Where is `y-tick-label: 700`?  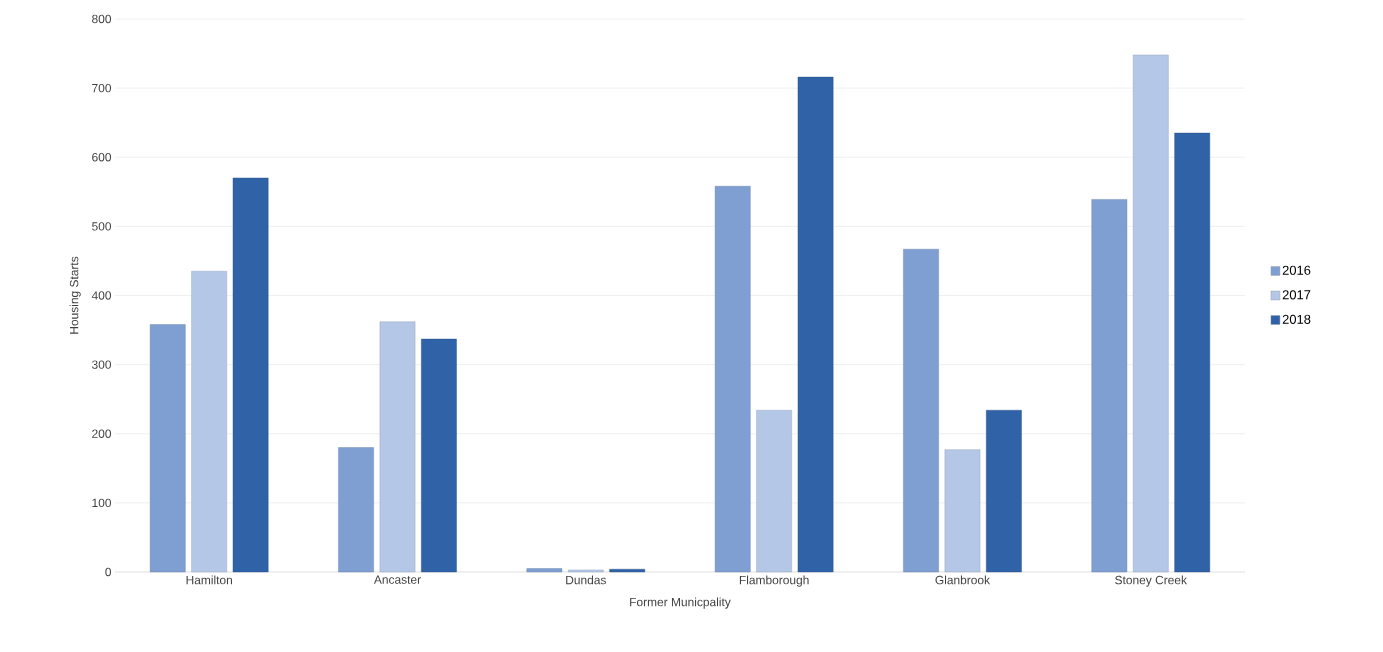
y-tick-label: 700 is located at coordinates (102, 88).